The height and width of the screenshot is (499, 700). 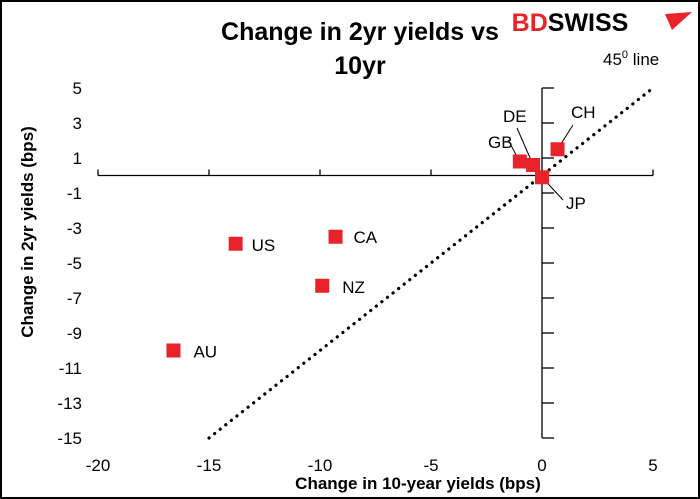 I want to click on data-label-nz: NZ, so click(x=353, y=287).